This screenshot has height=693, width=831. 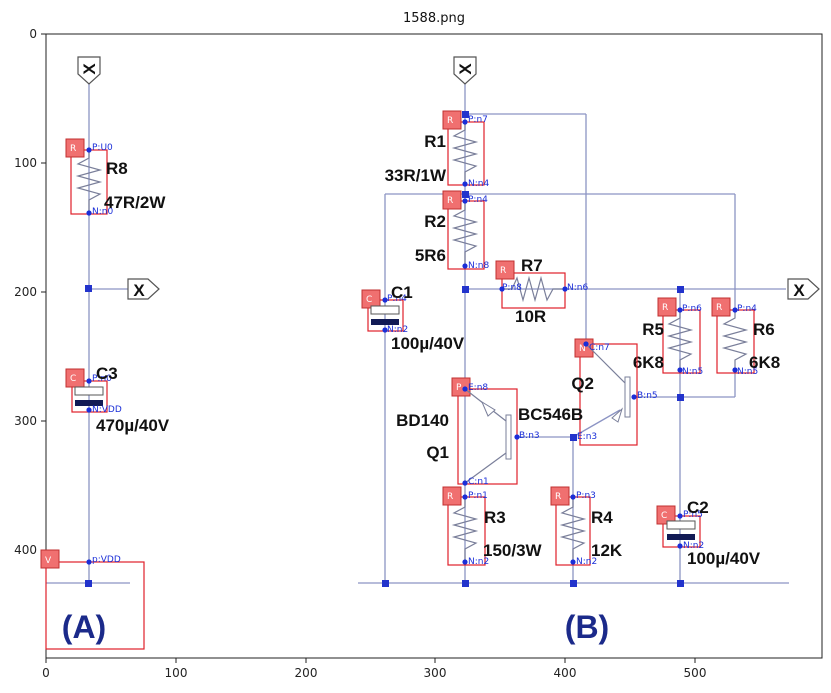 I want to click on component-value: 5R6, so click(x=430, y=255).